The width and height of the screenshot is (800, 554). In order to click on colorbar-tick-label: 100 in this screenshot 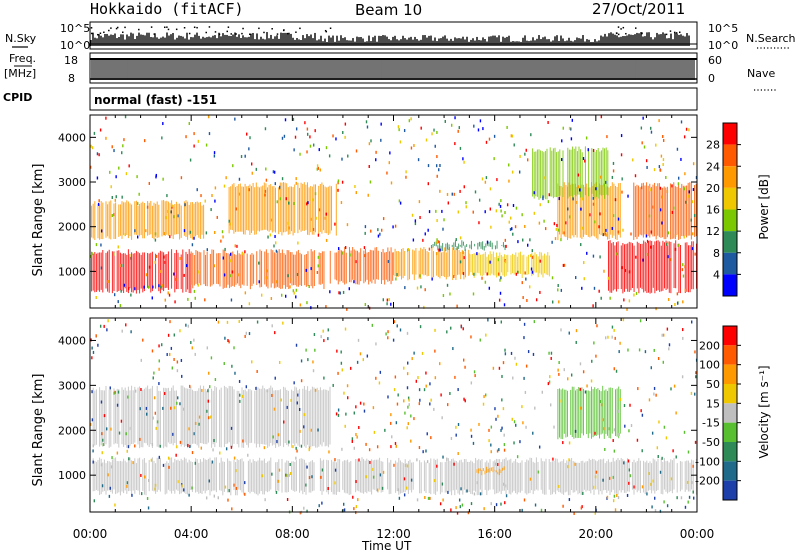, I will do `click(709, 365)`.